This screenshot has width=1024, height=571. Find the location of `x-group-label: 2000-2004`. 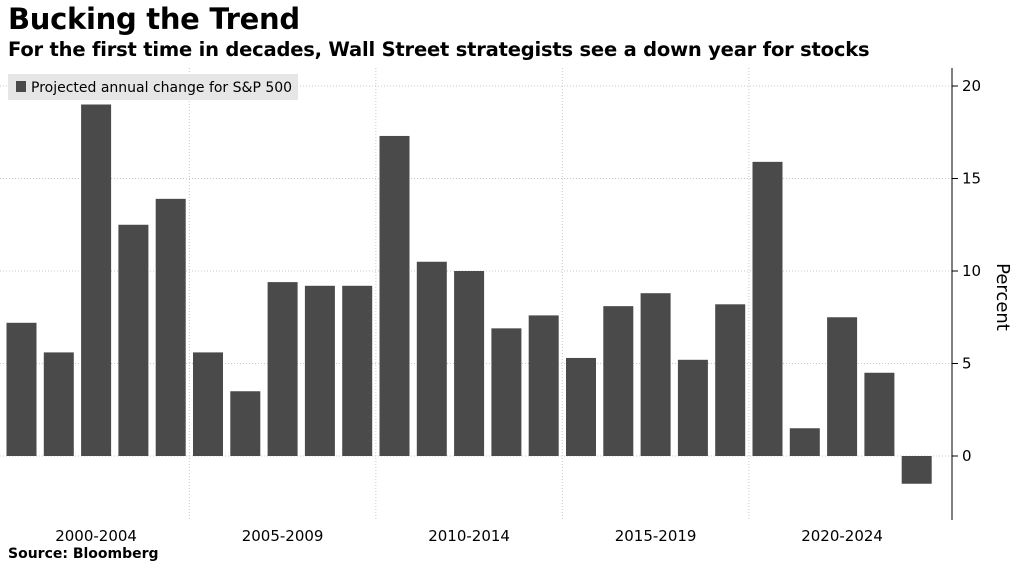

x-group-label: 2000-2004 is located at coordinates (96, 536).